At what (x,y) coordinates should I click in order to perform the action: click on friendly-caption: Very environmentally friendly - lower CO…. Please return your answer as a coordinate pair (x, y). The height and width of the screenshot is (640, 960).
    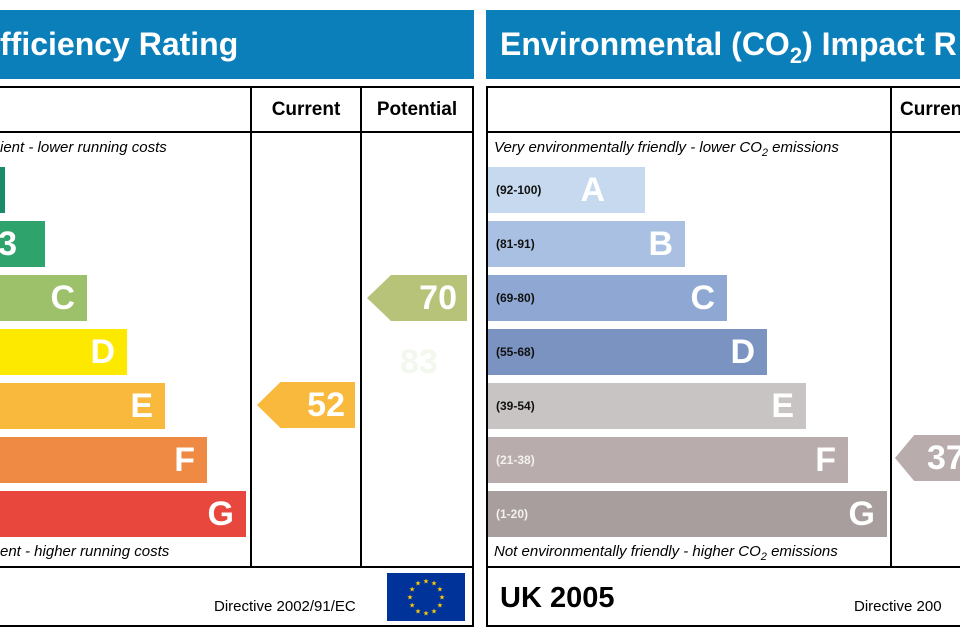
    Looking at the image, I should click on (666, 149).